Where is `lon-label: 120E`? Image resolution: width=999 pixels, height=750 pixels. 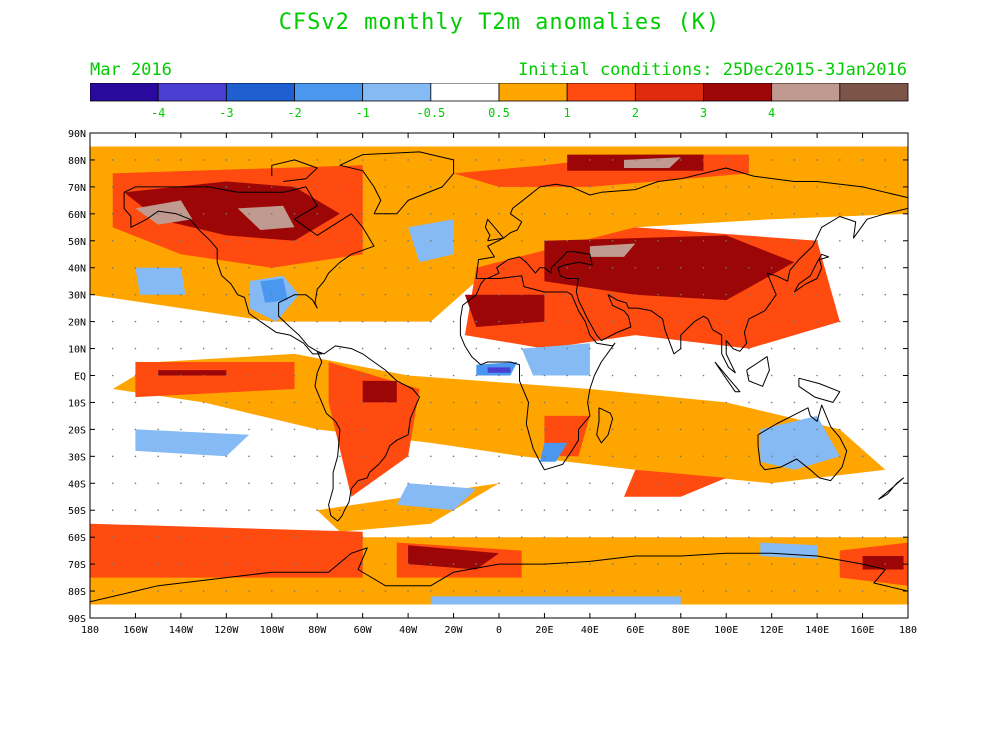 lon-label: 120E is located at coordinates (772, 630).